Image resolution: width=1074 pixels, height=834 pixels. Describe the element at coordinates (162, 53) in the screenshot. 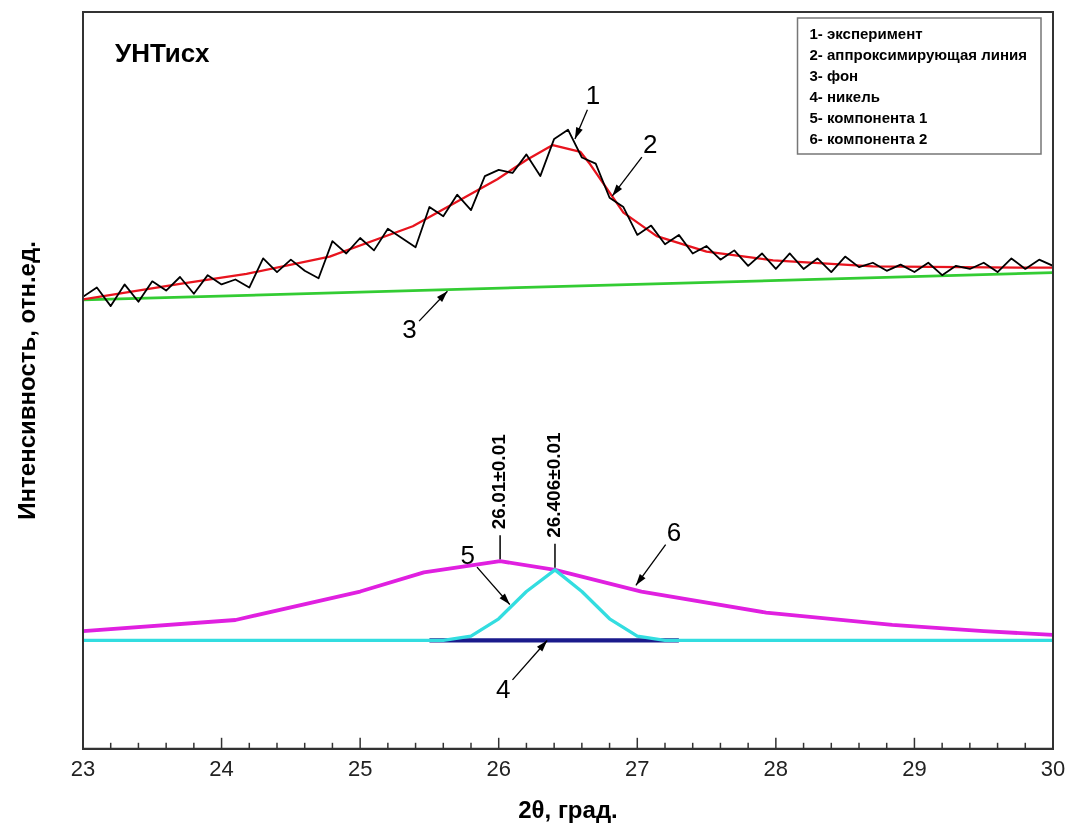

I see `chart-title: УНТисх` at that location.